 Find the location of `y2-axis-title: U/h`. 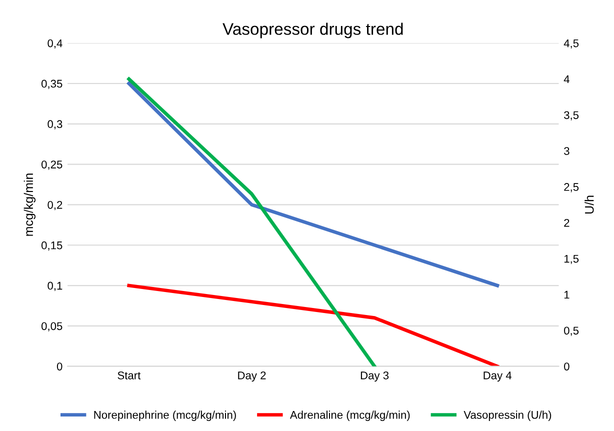

y2-axis-title: U/h is located at coordinates (589, 205).